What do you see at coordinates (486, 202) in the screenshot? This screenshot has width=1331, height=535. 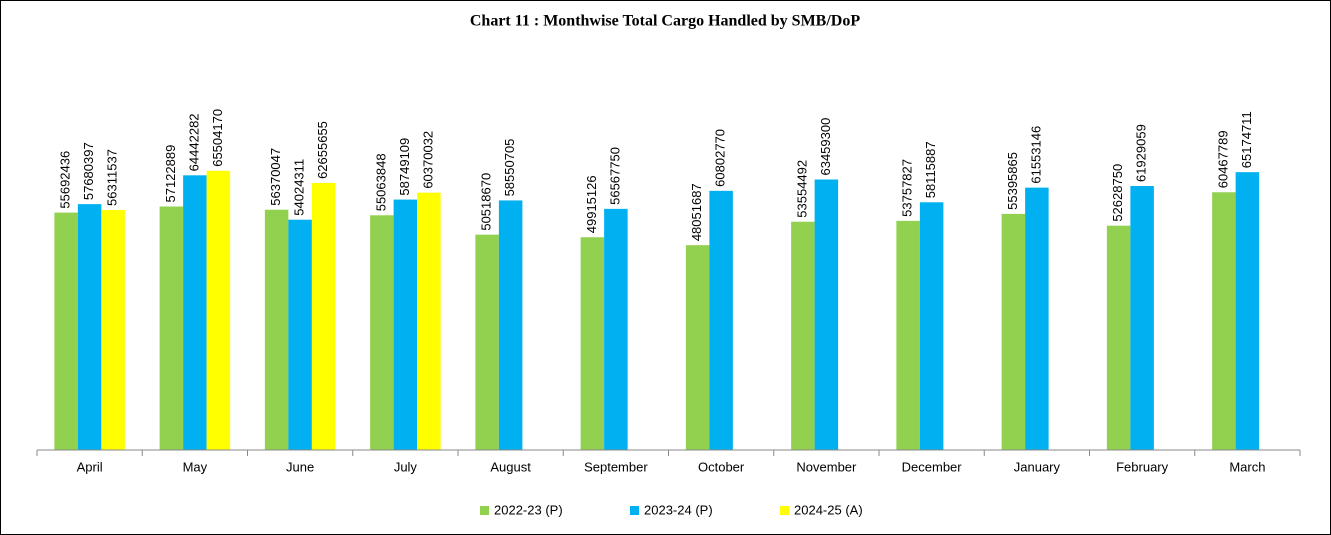 I see `value-label: 50518670` at bounding box center [486, 202].